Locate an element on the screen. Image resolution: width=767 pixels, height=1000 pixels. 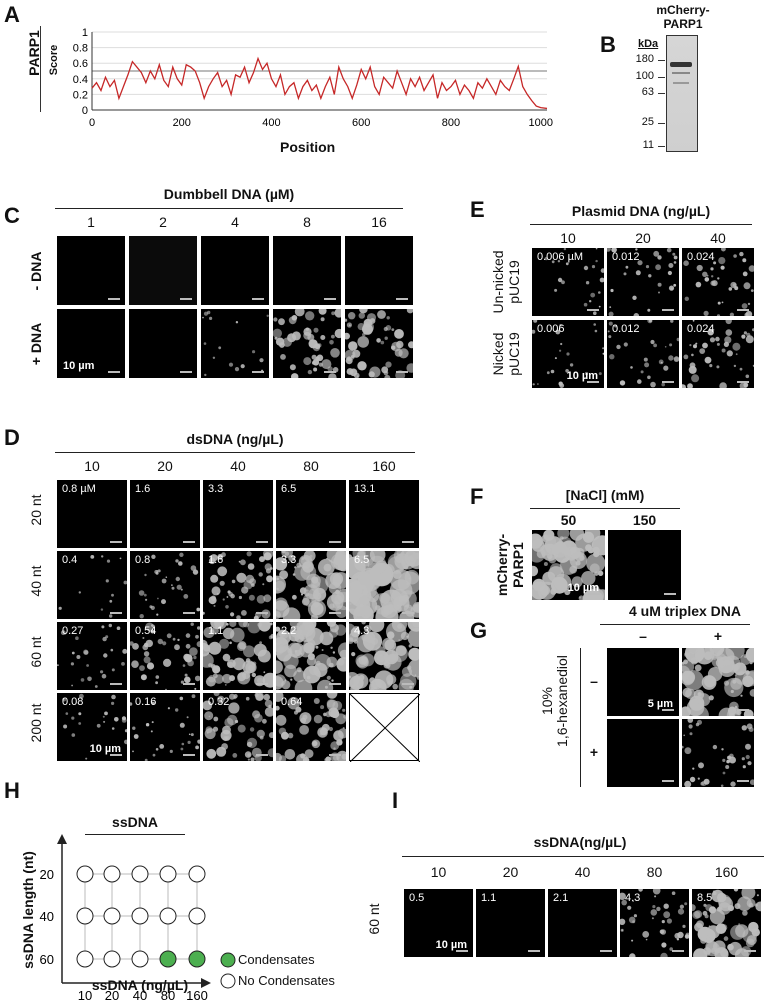
micrograph-tile is located at coordinates (235, 343).